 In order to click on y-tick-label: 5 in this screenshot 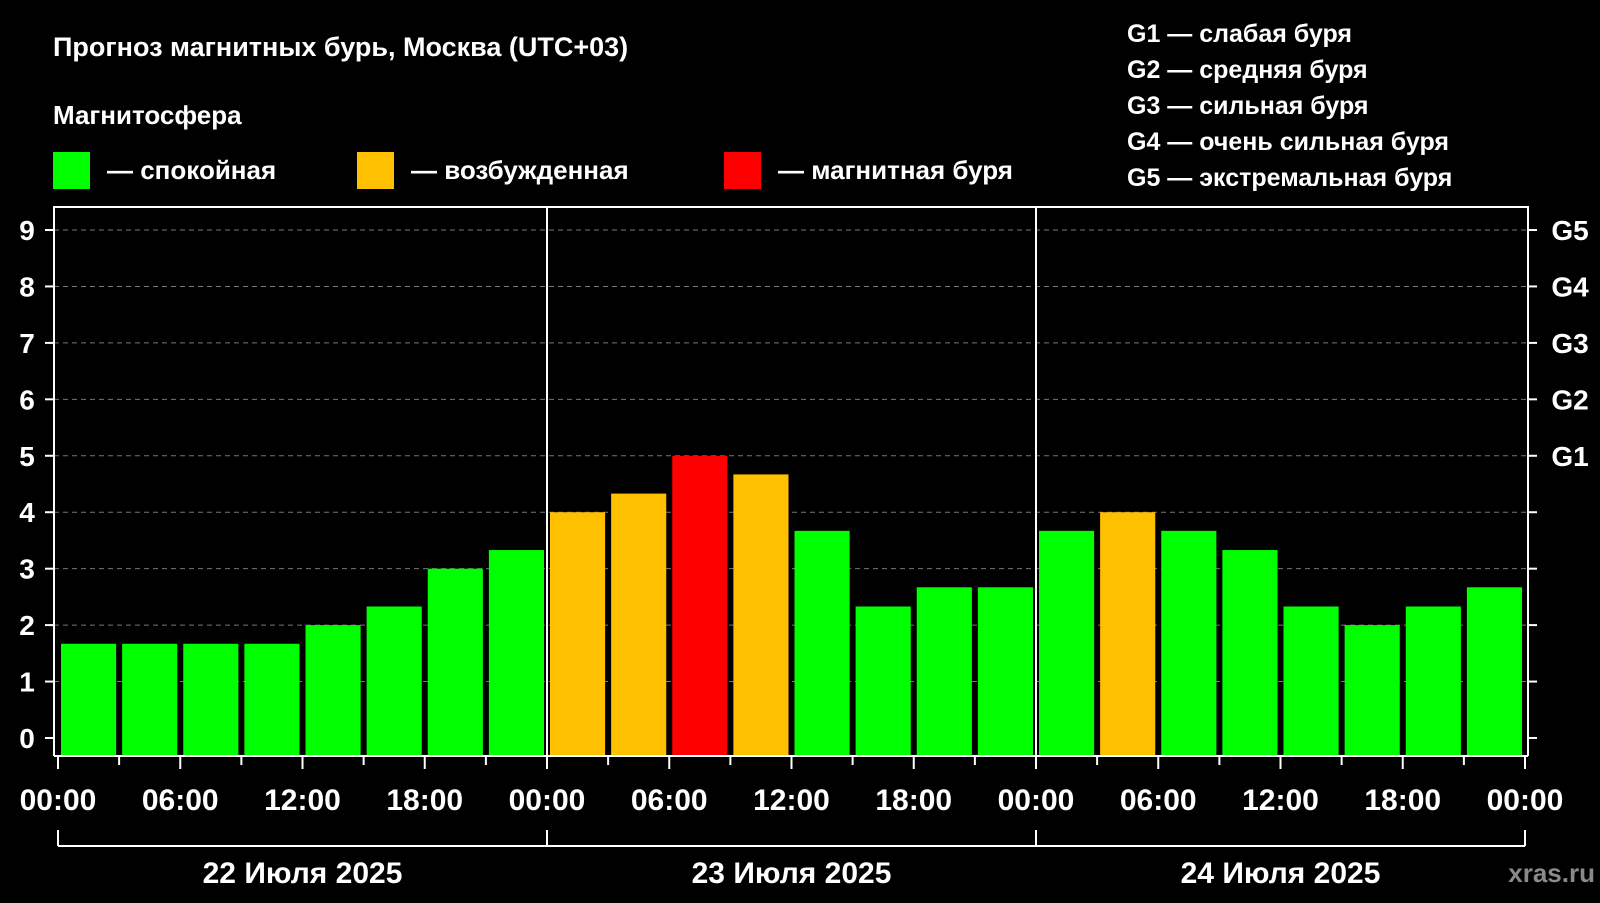, I will do `click(27, 456)`.